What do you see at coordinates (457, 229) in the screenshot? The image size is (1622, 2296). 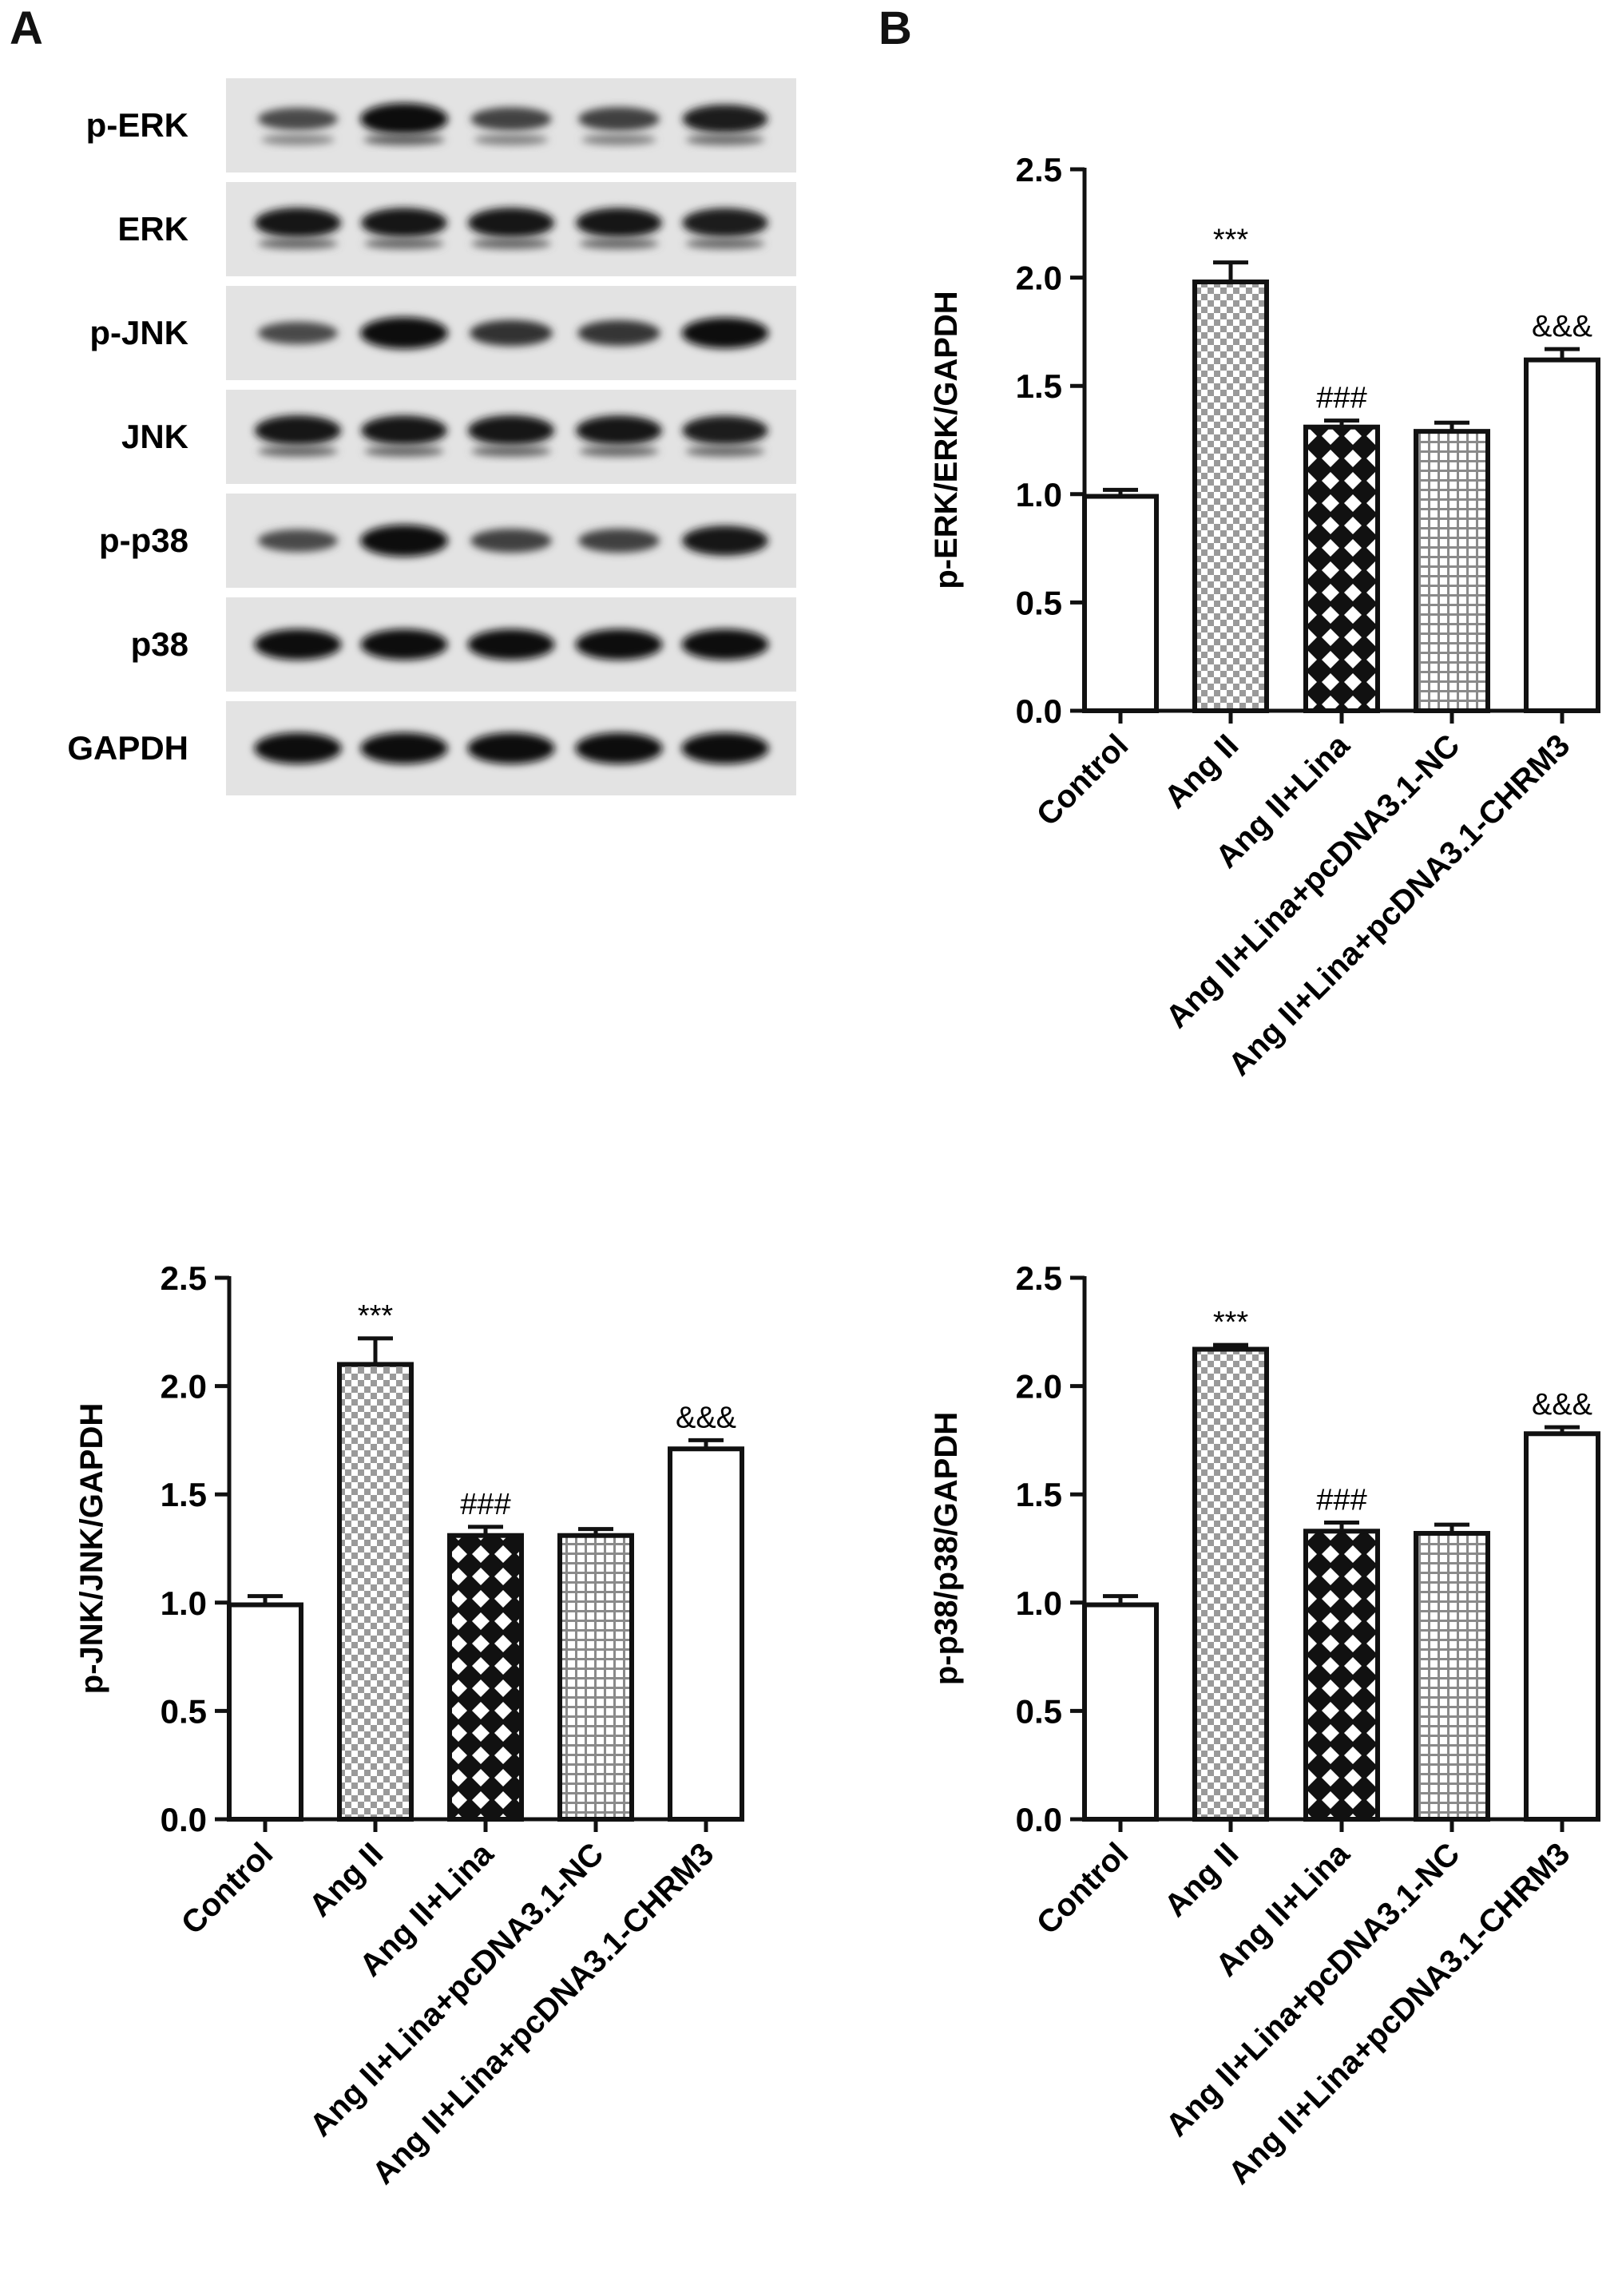 I see `blot-row: ERK` at bounding box center [457, 229].